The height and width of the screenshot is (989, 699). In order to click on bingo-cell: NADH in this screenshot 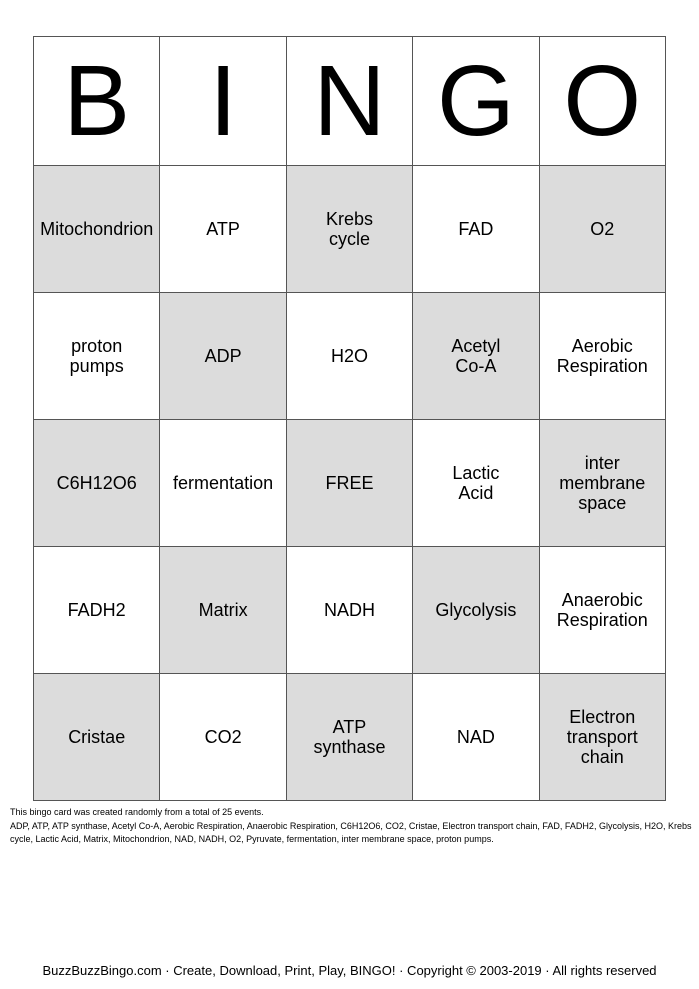, I will do `click(349, 610)`.